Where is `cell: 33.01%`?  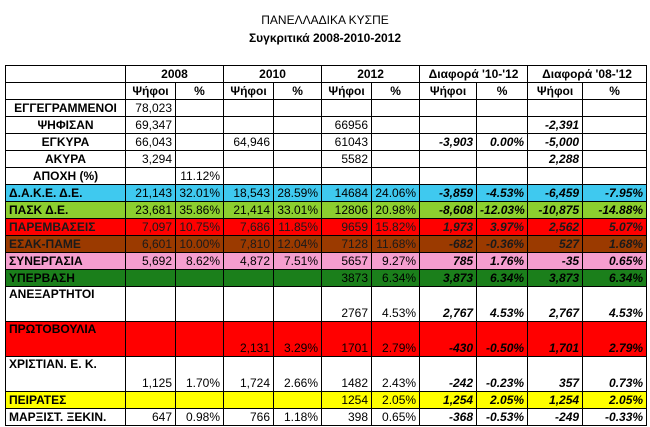 cell: 33.01% is located at coordinates (298, 210).